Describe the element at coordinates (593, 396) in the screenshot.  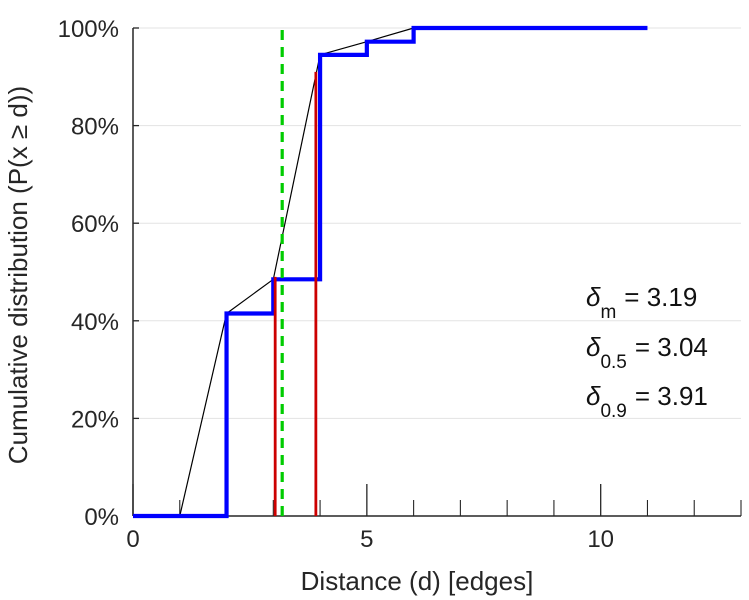
I see `annotation-symbol-2: δ` at that location.